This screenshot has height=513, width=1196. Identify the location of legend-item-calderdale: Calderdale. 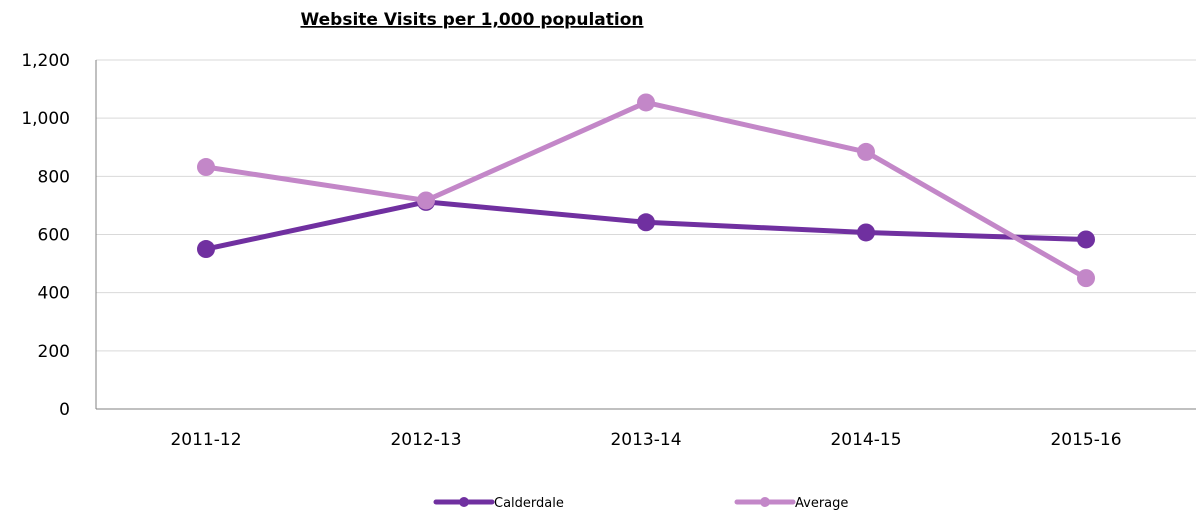
(498, 503).